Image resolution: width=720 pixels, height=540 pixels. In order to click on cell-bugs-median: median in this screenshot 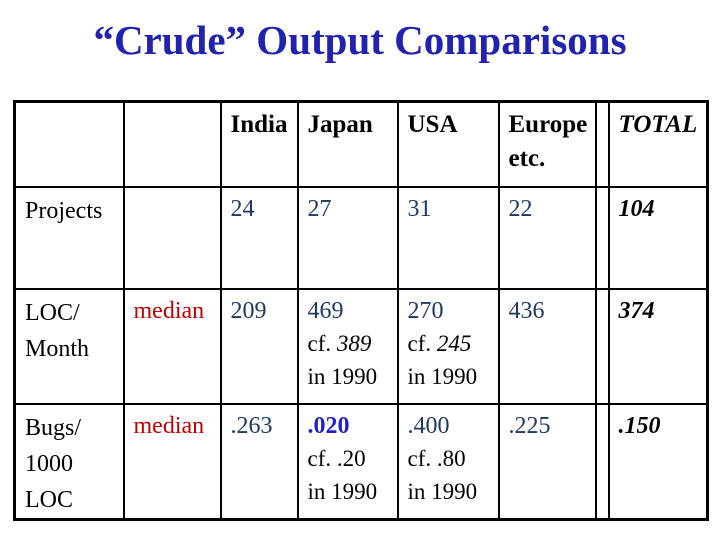, I will do `click(172, 461)`.